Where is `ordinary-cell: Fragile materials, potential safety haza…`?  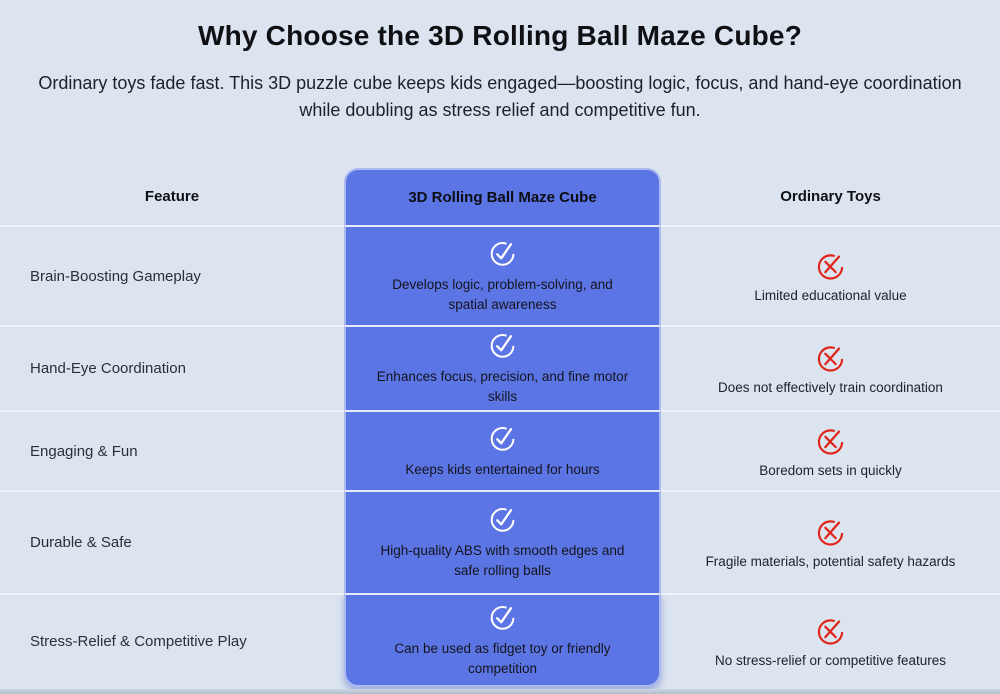
ordinary-cell: Fragile materials, potential safety haza… is located at coordinates (830, 541).